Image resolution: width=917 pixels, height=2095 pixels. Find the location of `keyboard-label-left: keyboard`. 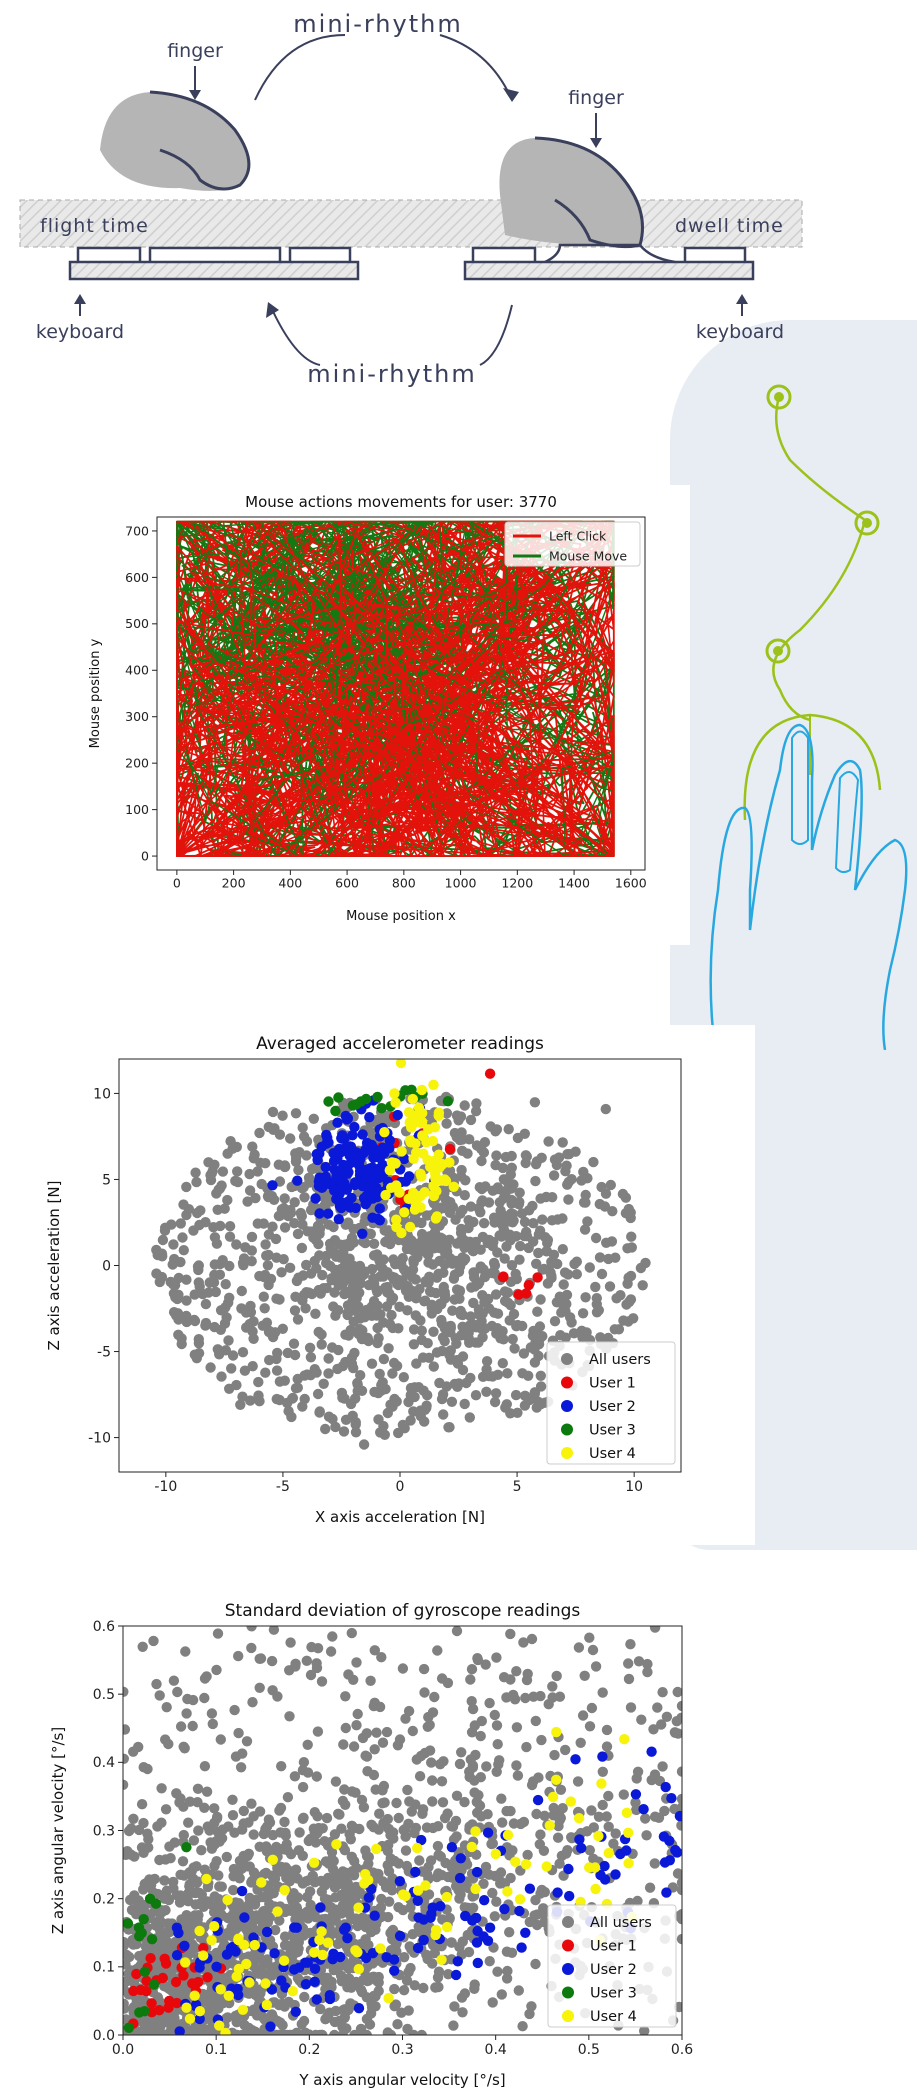

keyboard-label-left: keyboard is located at coordinates (80, 332).